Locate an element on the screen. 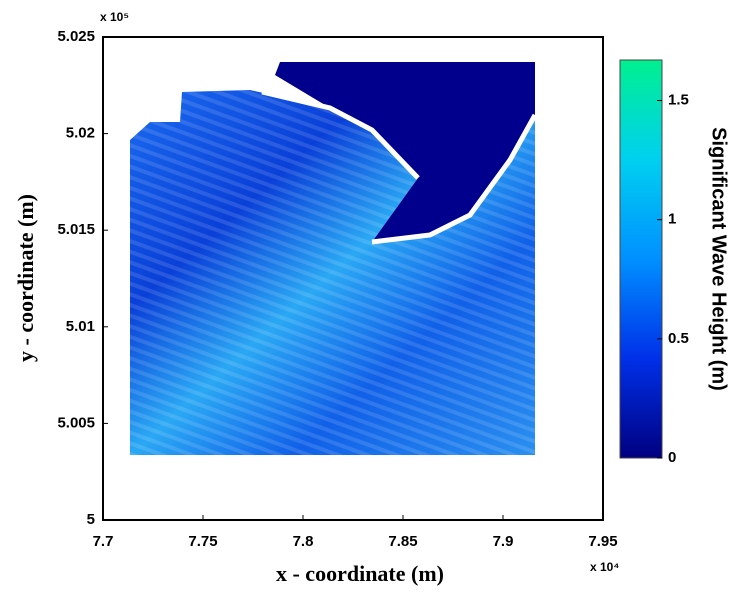 Image resolution: width=749 pixels, height=601 pixels. x-multiplier: x 10⁴ is located at coordinates (604, 567).